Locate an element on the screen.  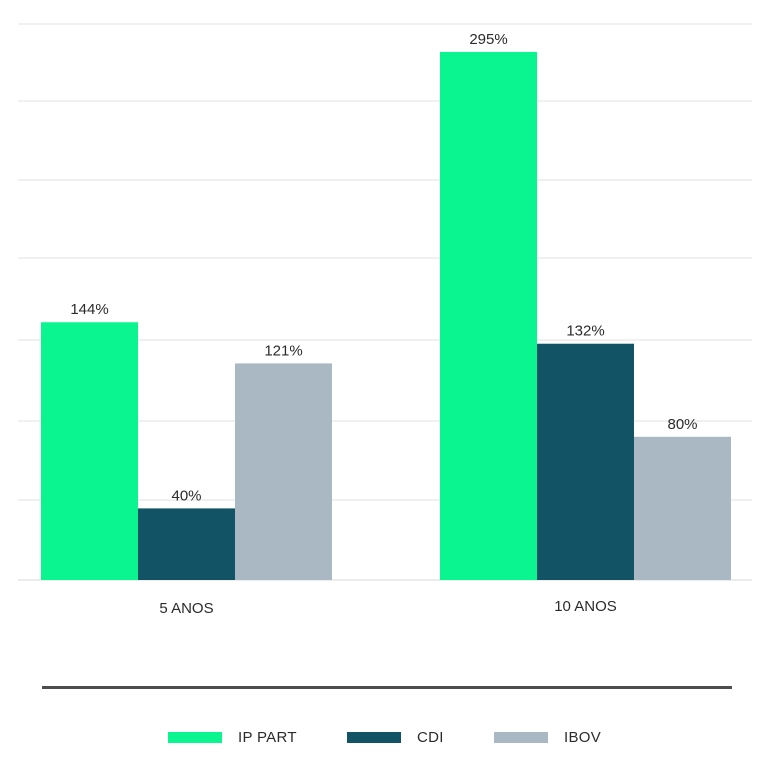
legend-item-cdi: CDI is located at coordinates (395, 737).